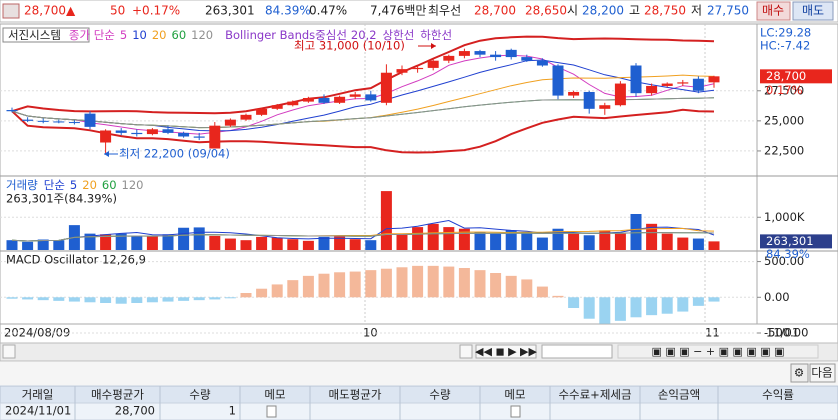 The image size is (838, 420). I want to click on column-header: 수익률, so click(778, 395).